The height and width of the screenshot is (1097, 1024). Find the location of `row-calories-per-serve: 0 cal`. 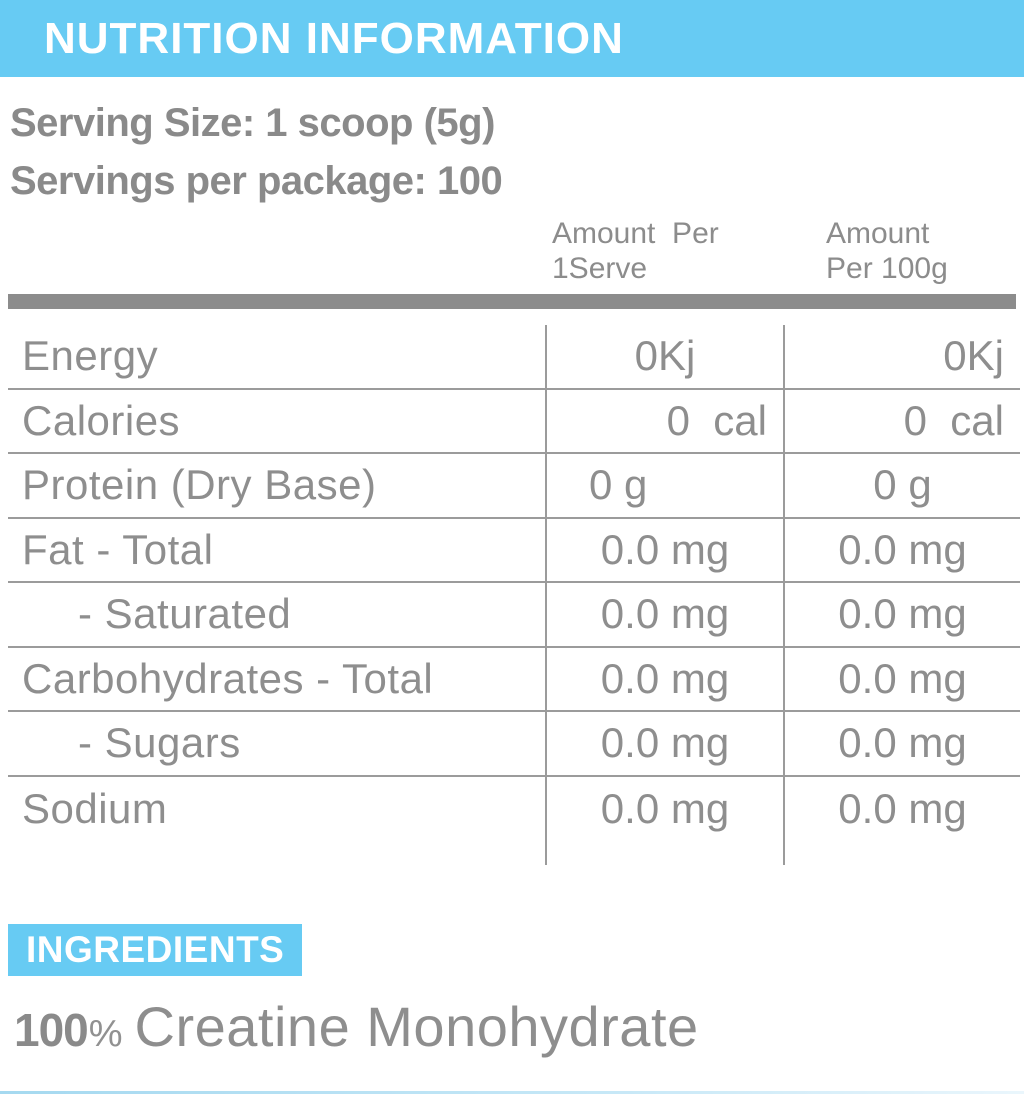

row-calories-per-serve: 0 cal is located at coordinates (664, 421).